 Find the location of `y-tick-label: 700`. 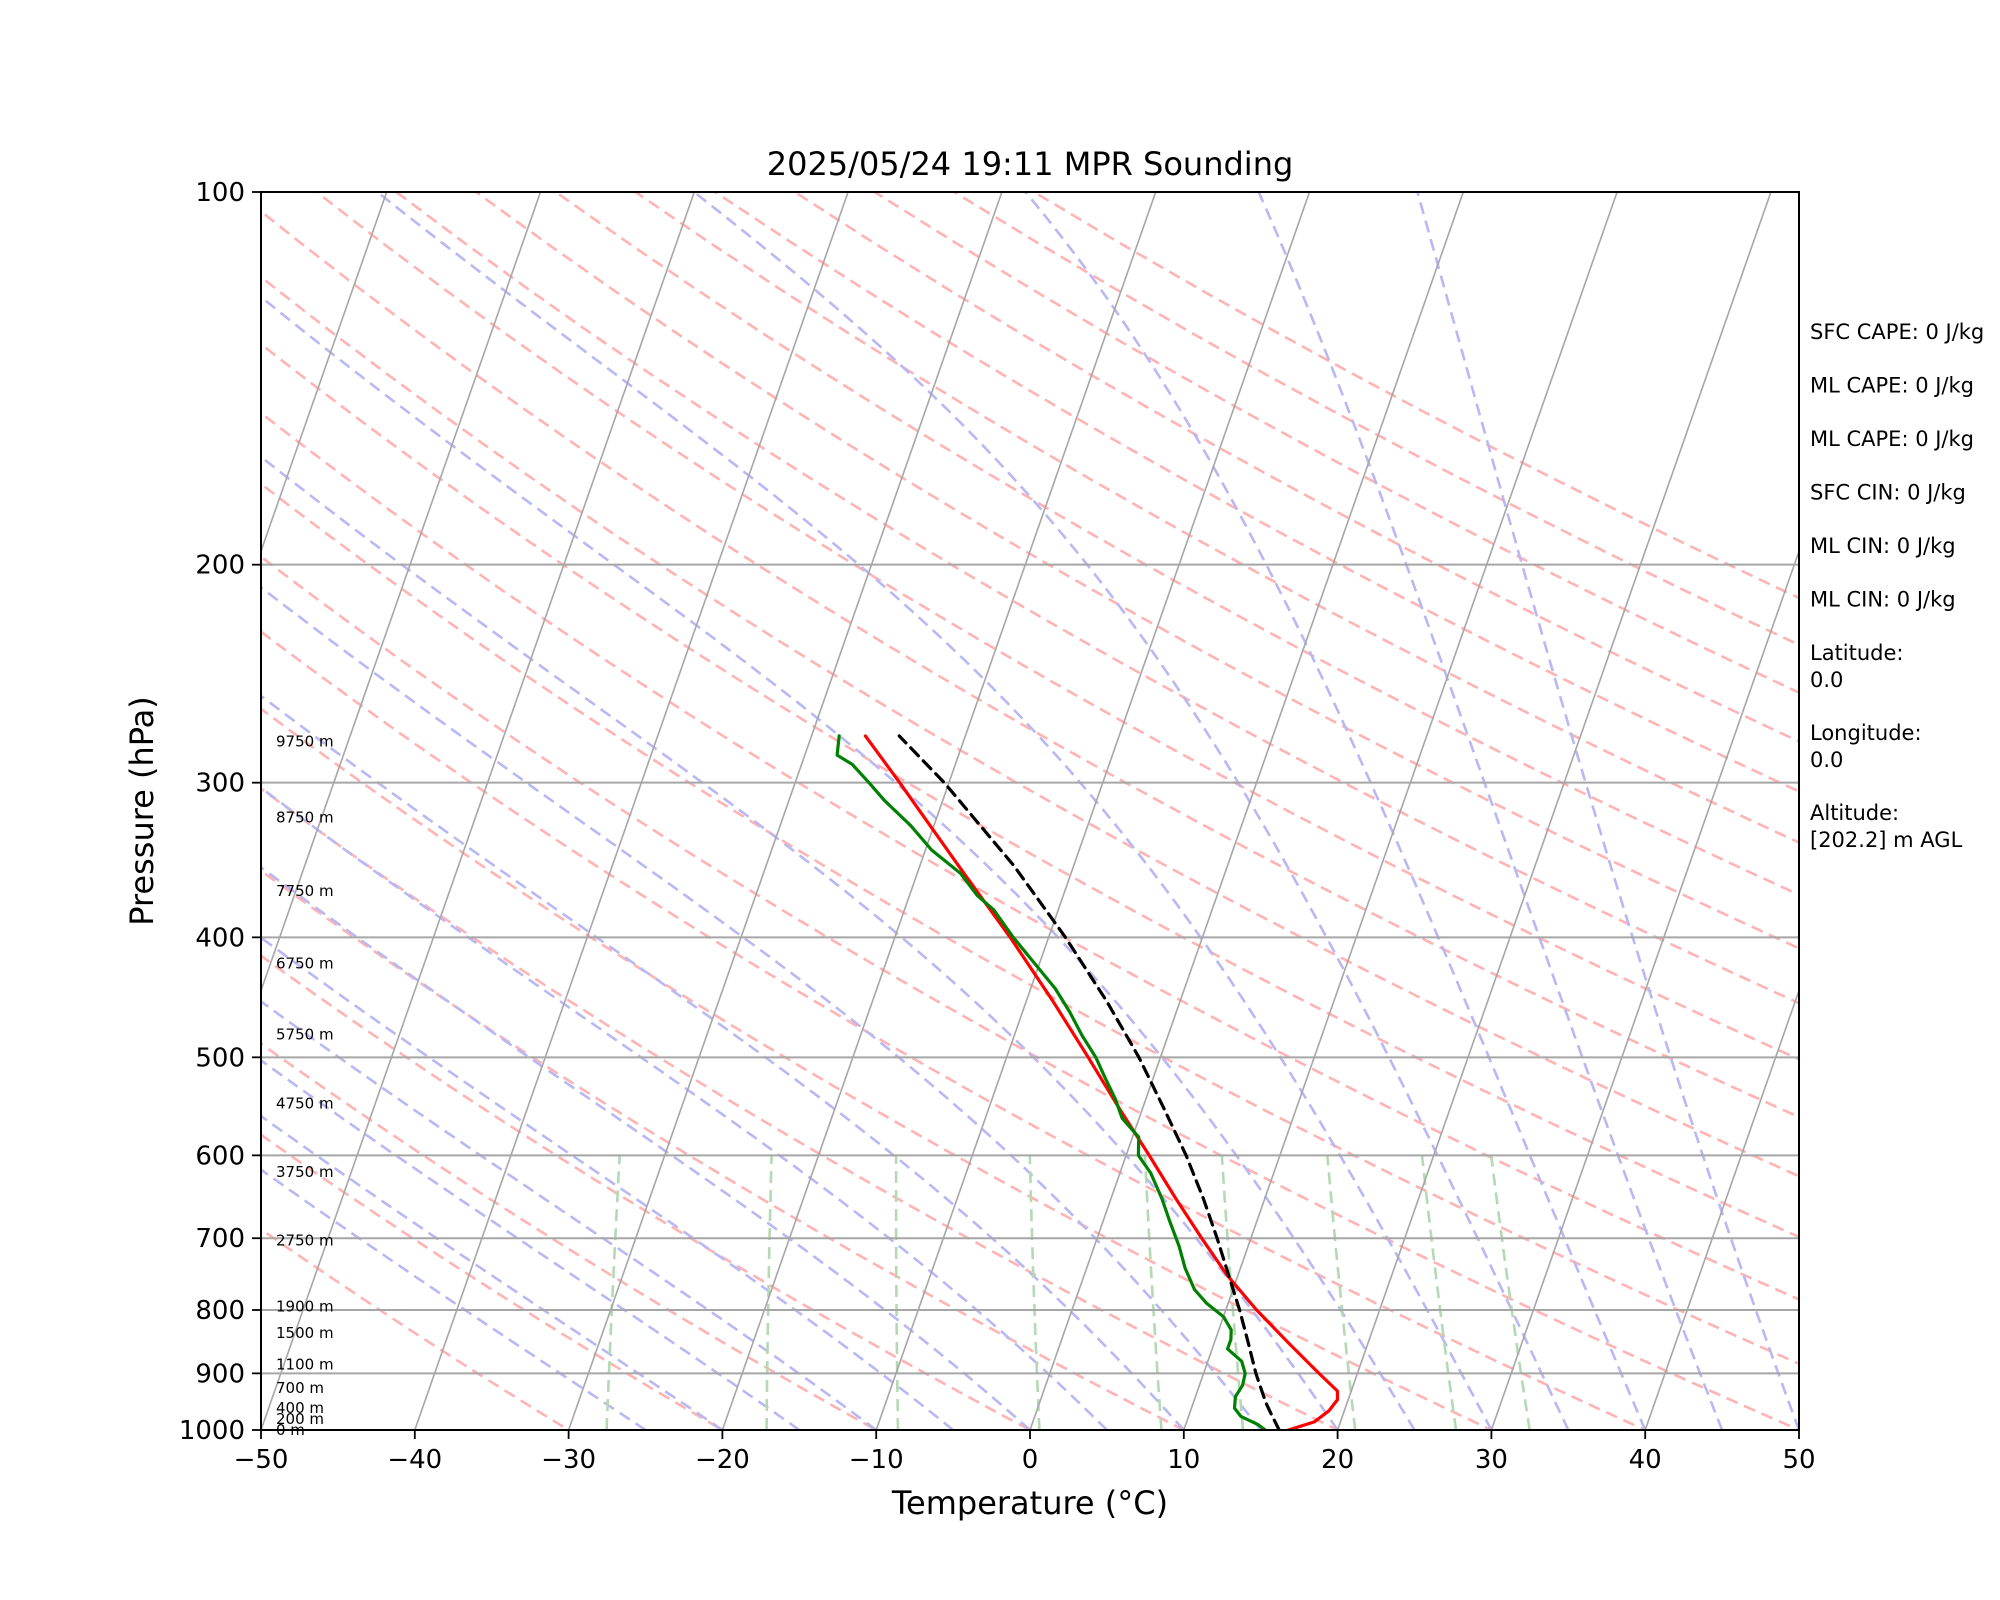

y-tick-label: 700 is located at coordinates (220, 1239).